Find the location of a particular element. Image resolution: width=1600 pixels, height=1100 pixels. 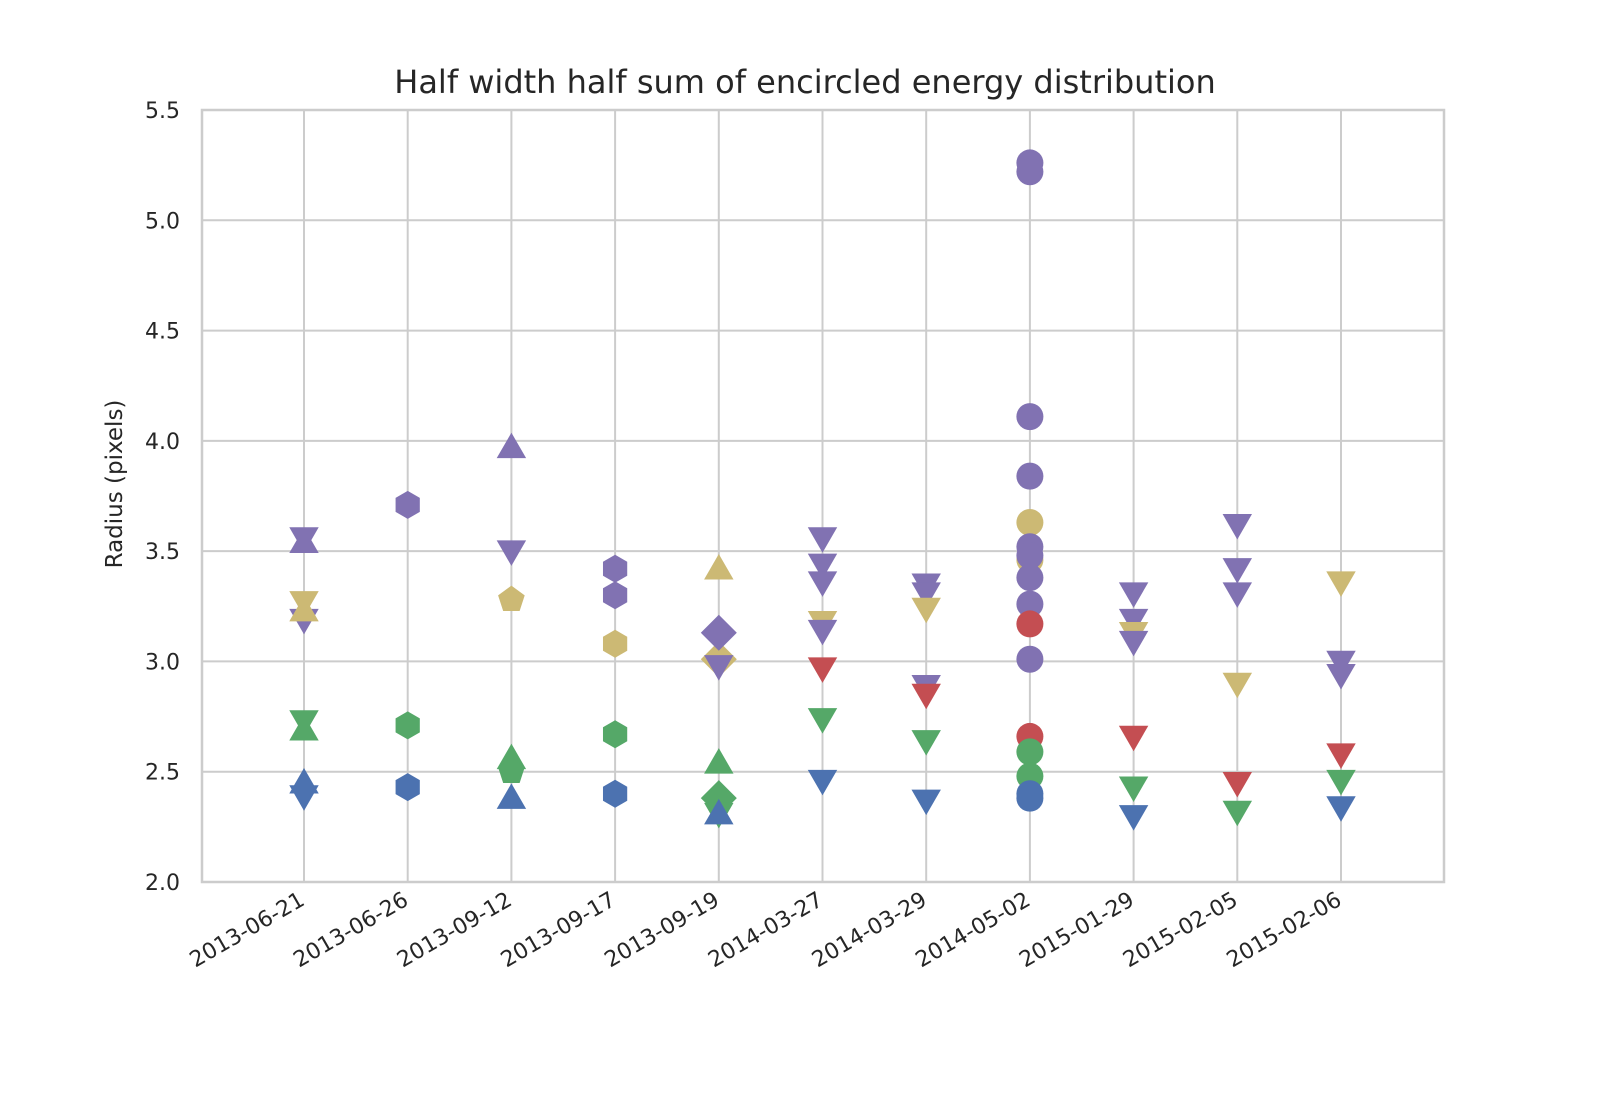

data-point-gold-pentagon is located at coordinates (511, 598).